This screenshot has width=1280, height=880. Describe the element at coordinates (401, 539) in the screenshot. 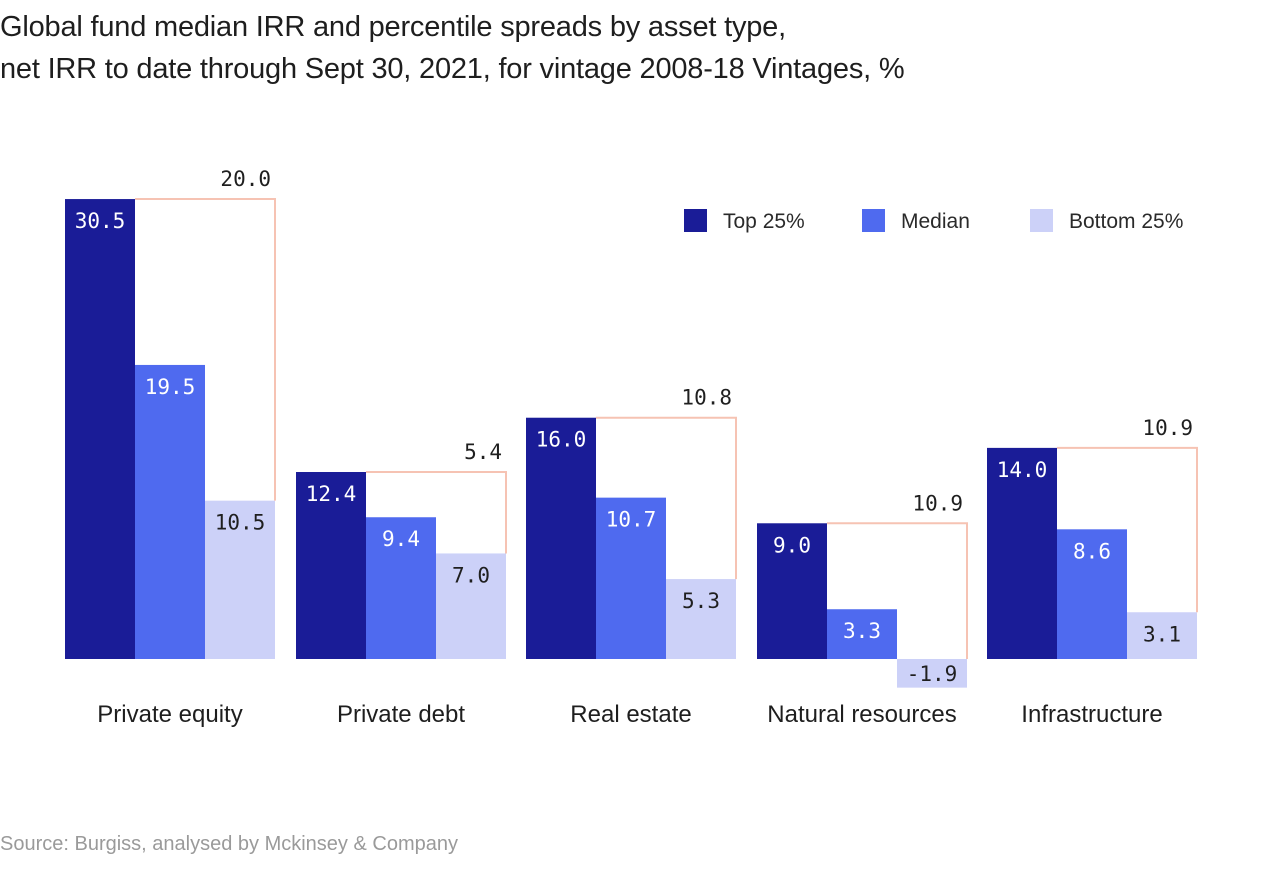

I see `bar-value-label: 9.4` at that location.